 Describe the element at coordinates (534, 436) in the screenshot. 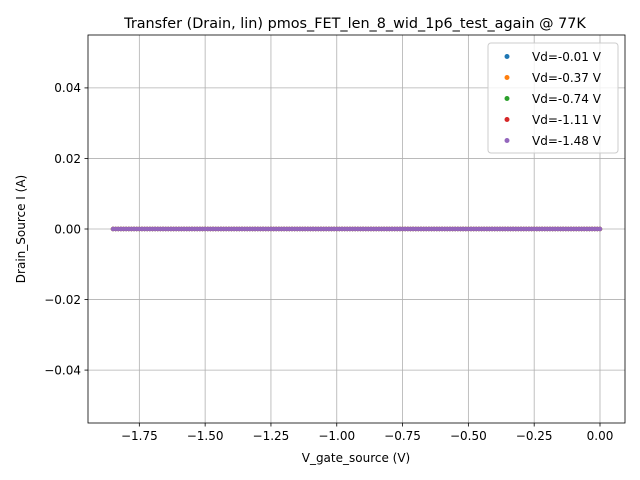

I see `x-tick-label: −0.25` at that location.